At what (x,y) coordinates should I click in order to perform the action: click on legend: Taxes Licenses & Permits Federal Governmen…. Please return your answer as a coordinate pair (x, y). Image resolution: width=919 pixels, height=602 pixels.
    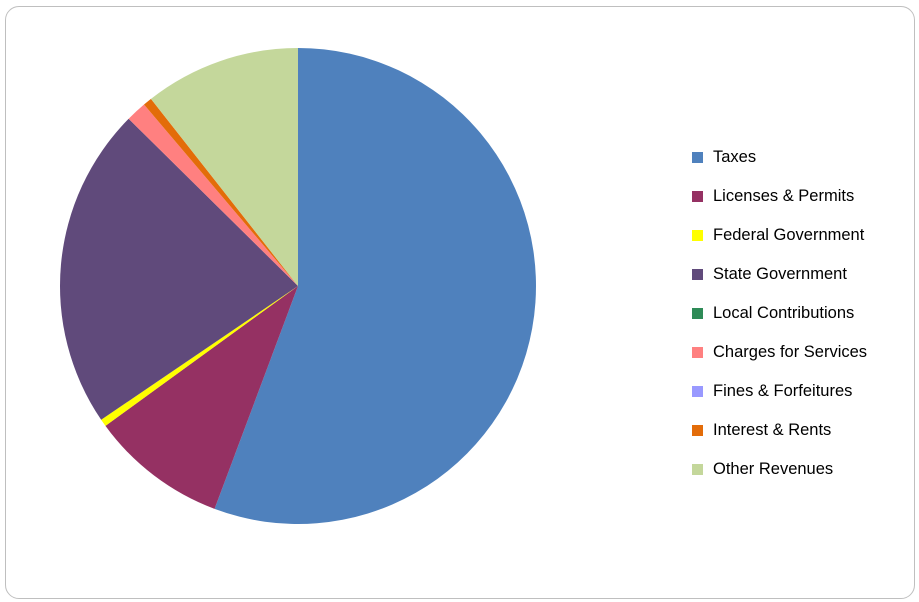
    Looking at the image, I should click on (779, 313).